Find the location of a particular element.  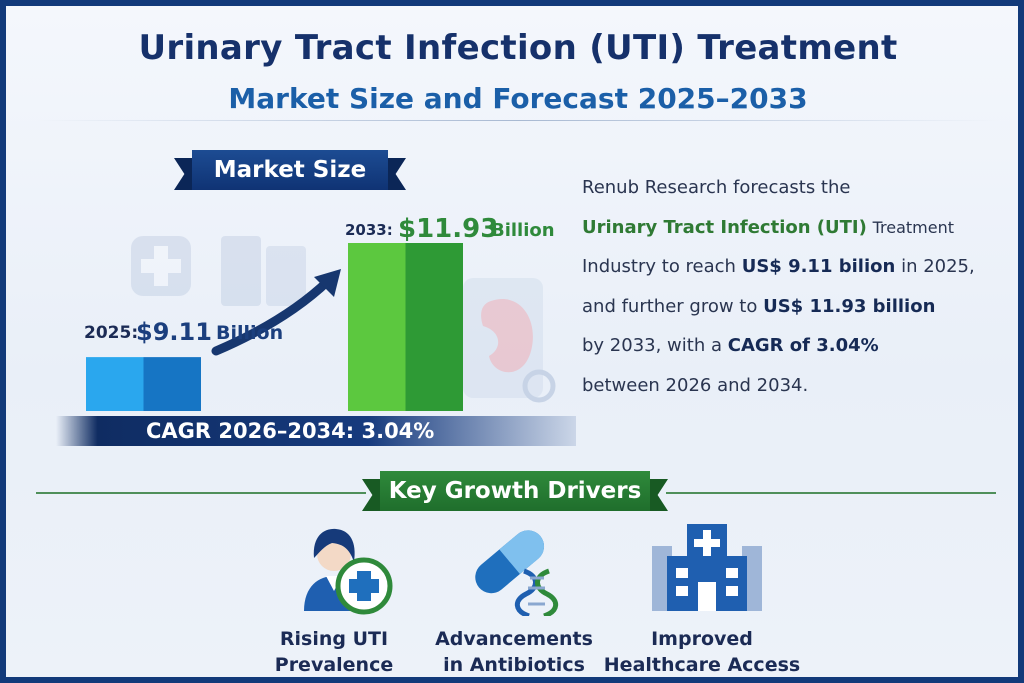

market-size-chart: 2025: $9.11 Billion 2033: $11.93 Billion is located at coordinates (319, 312).